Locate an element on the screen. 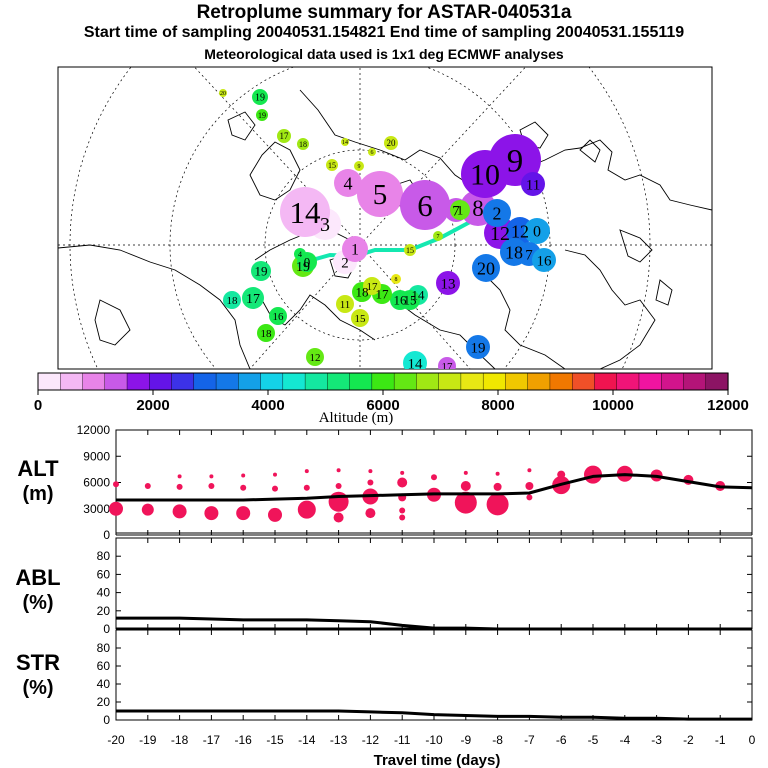 This screenshot has height=768, width=768. plume-cluster-label: 7 is located at coordinates (456, 211).